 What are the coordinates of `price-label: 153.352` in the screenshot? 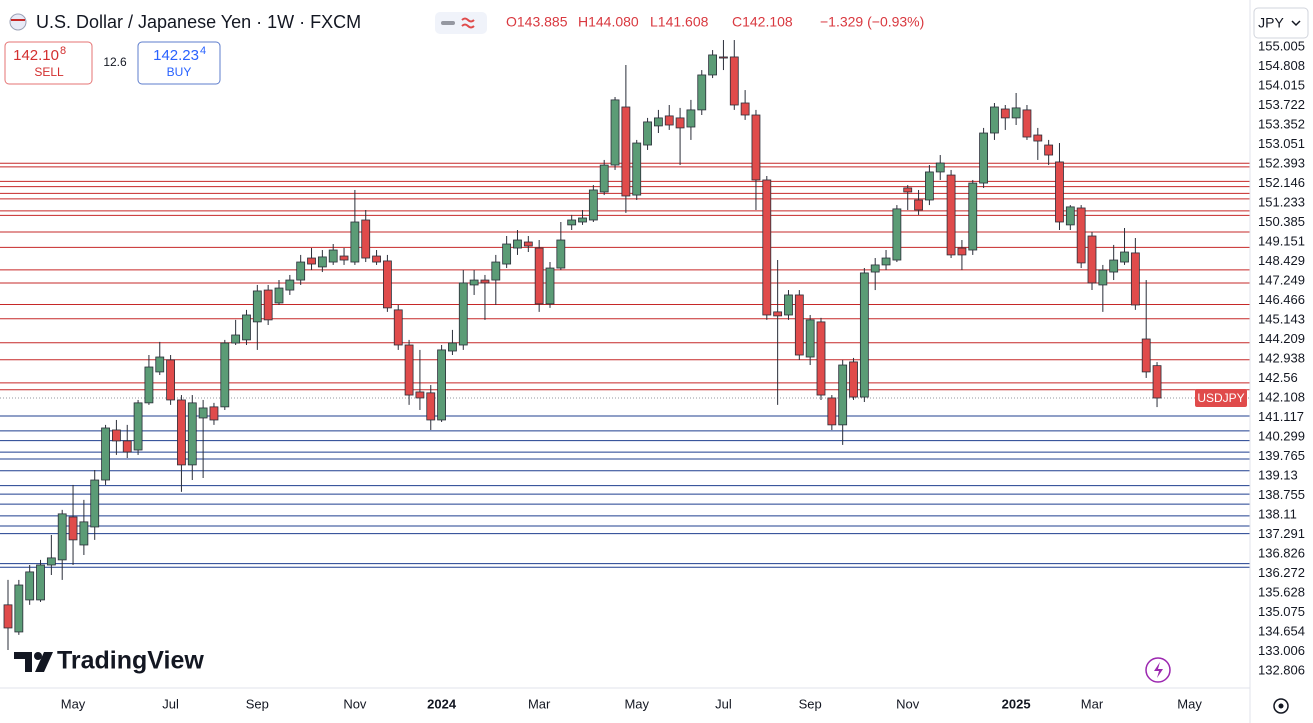 It's located at (1281, 123).